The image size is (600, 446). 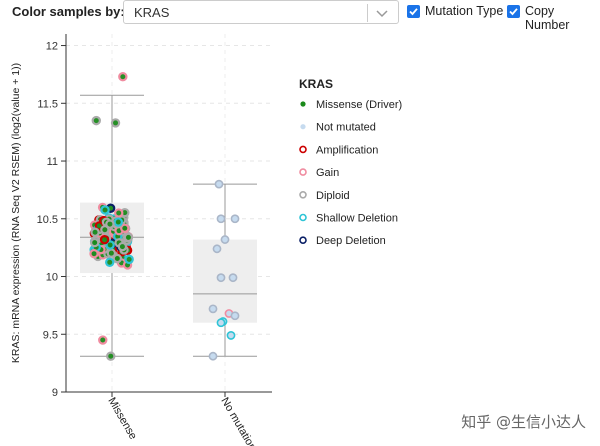 What do you see at coordinates (333, 196) in the screenshot?
I see `legend-item-label: Diploid` at bounding box center [333, 196].